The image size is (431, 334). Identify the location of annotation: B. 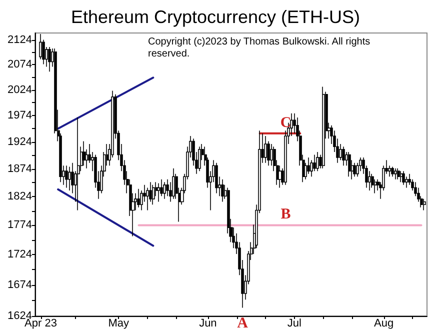
(285, 214).